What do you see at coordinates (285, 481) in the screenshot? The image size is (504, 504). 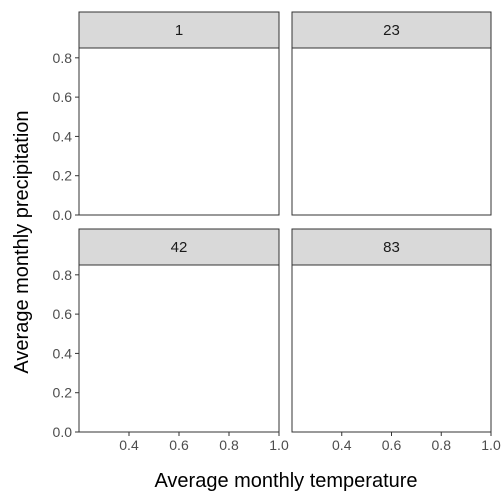 I see `x-axis-title: Average monthly temperature` at bounding box center [285, 481].